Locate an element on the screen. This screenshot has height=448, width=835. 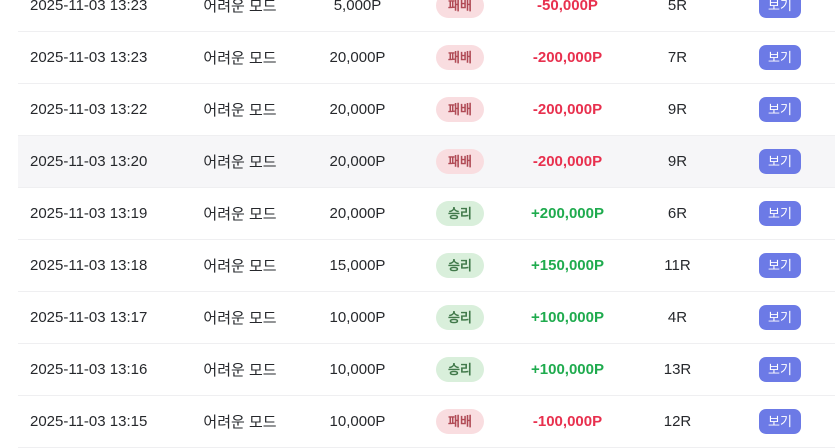
rounds-cell: 6R is located at coordinates (677, 213).